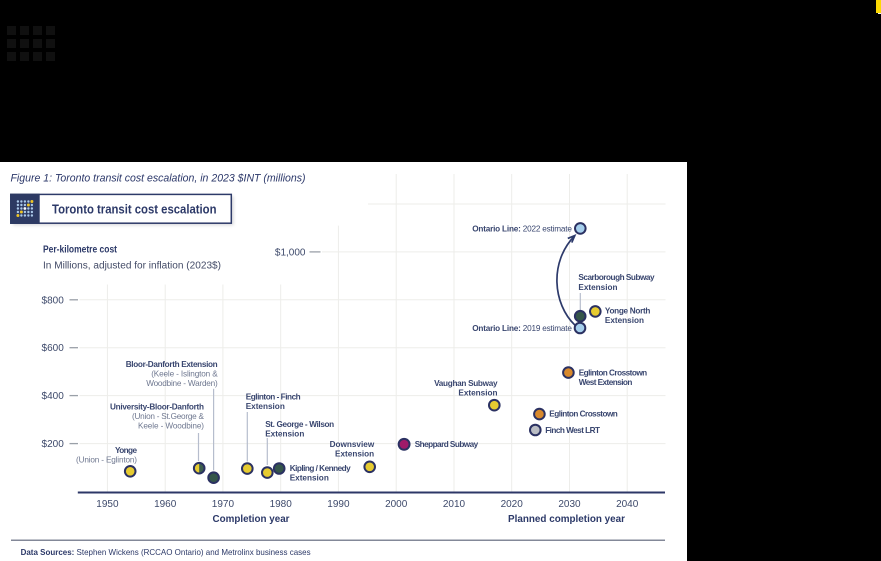  Describe the element at coordinates (628, 310) in the screenshot. I see `svg-text: Yonge North` at that location.